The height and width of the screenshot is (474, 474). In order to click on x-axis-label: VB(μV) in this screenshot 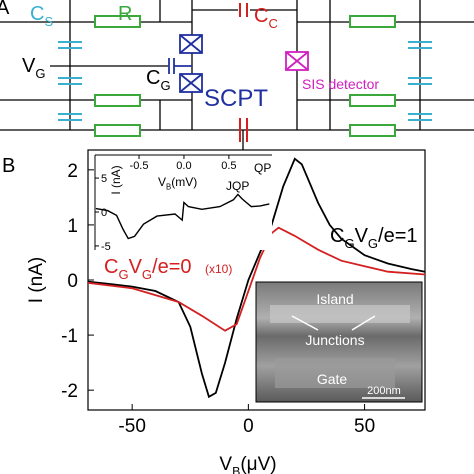, I will do `click(247, 464)`.